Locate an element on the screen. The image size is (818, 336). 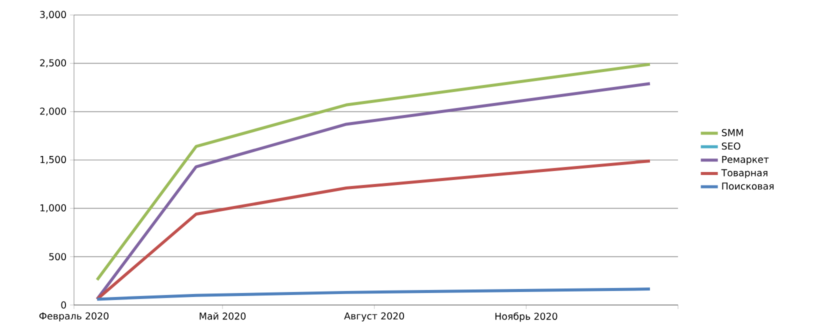
legend-label: Товарная is located at coordinates (744, 173).